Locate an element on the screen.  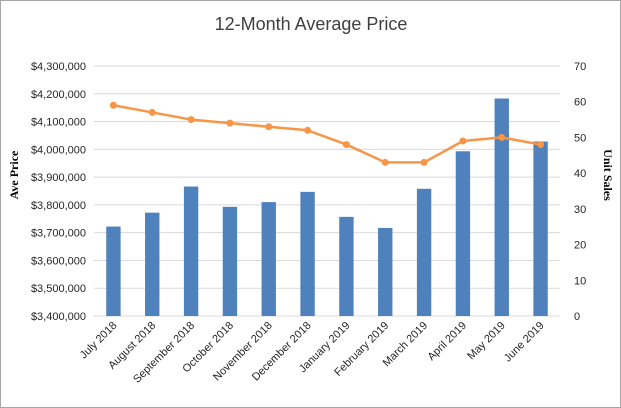
y-tick-label-right: 60 is located at coordinates (580, 103).